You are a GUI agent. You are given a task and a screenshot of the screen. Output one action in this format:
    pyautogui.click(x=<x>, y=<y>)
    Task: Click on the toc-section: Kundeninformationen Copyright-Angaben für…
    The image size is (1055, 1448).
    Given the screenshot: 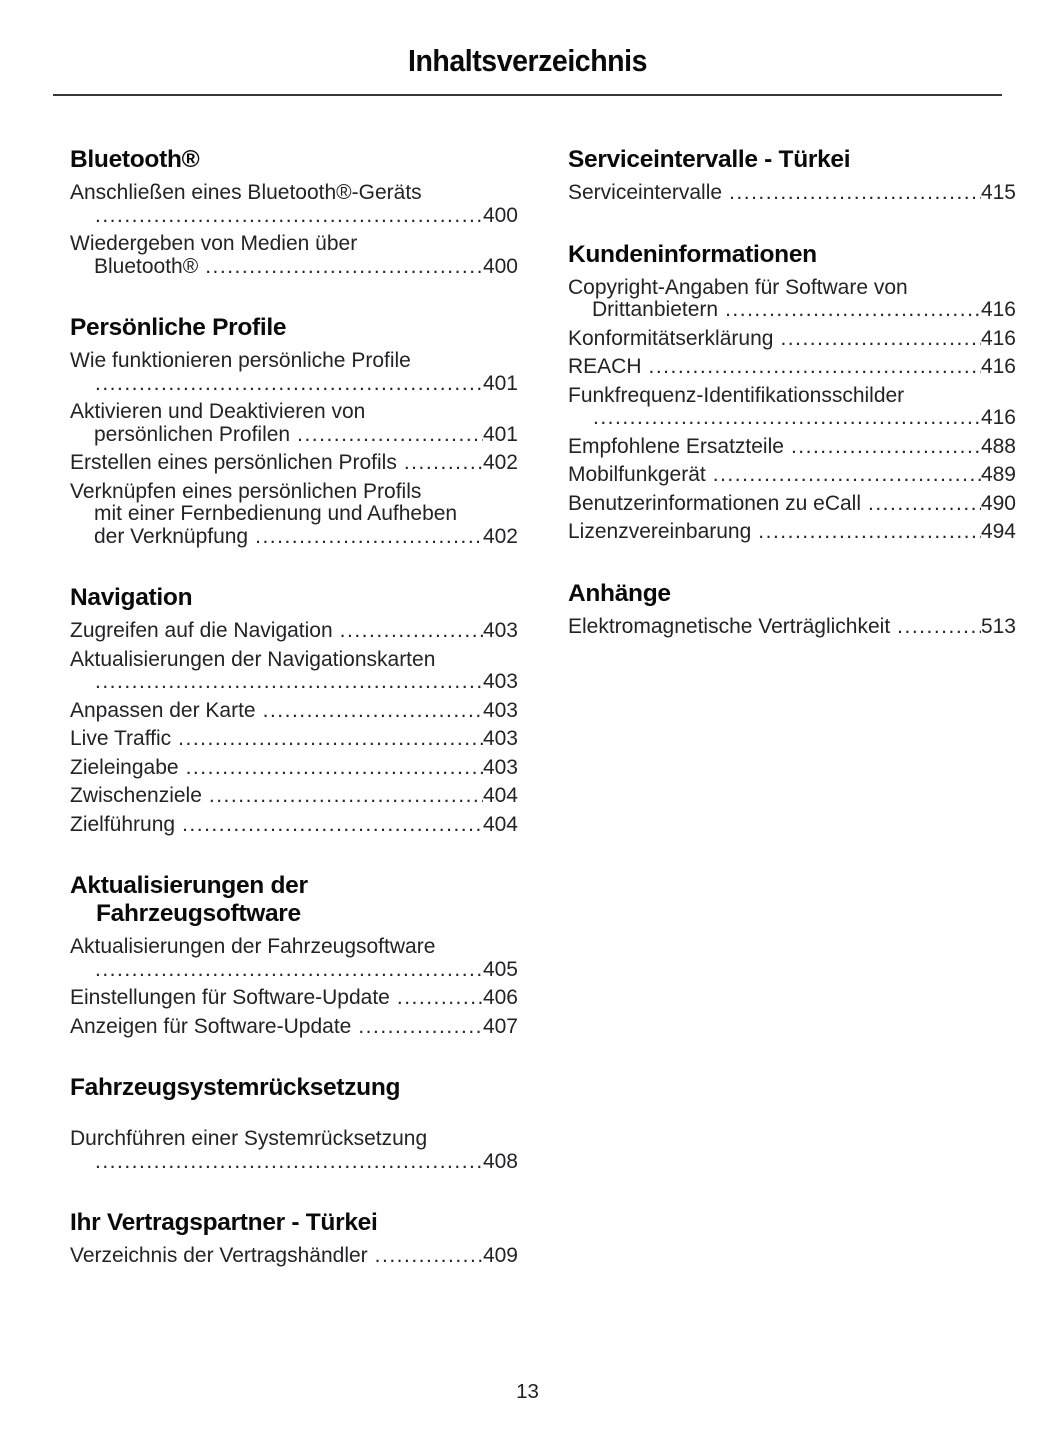 What is the action you would take?
    pyautogui.click(x=792, y=392)
    